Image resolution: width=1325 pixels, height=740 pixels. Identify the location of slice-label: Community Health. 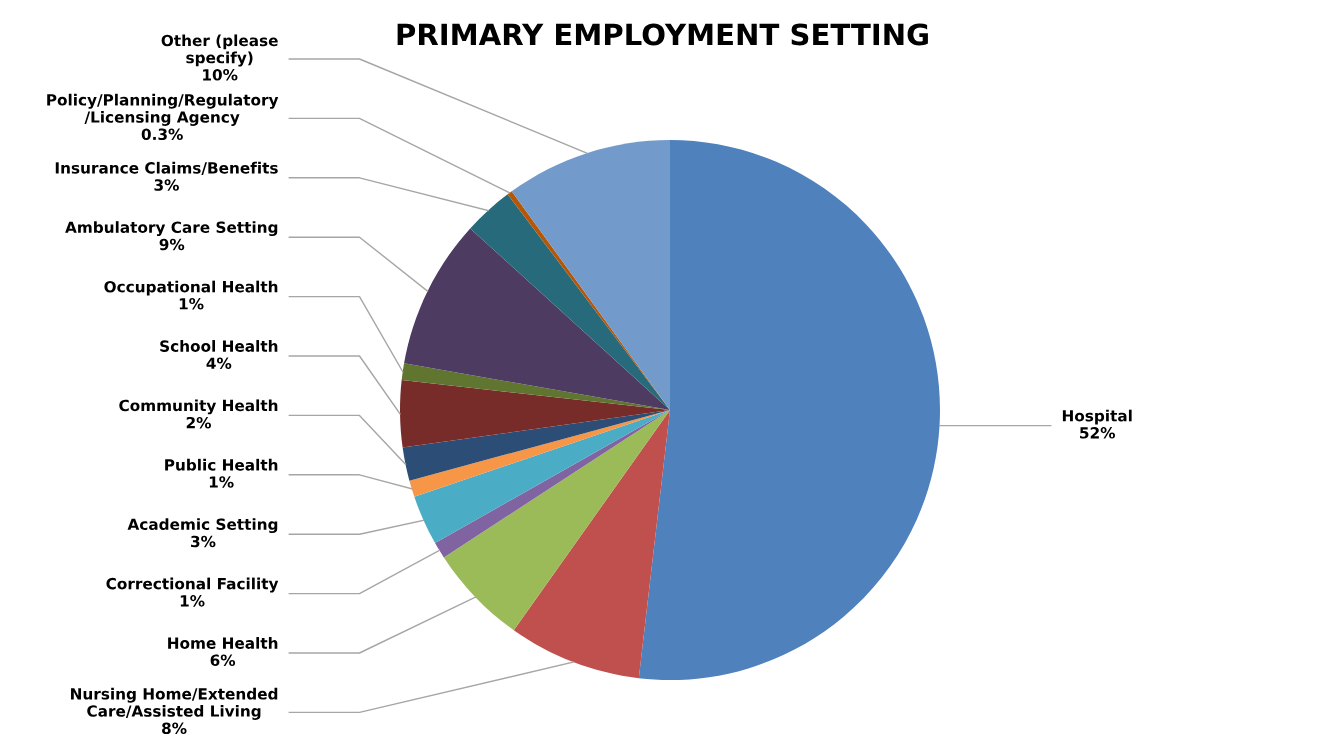
(198, 407).